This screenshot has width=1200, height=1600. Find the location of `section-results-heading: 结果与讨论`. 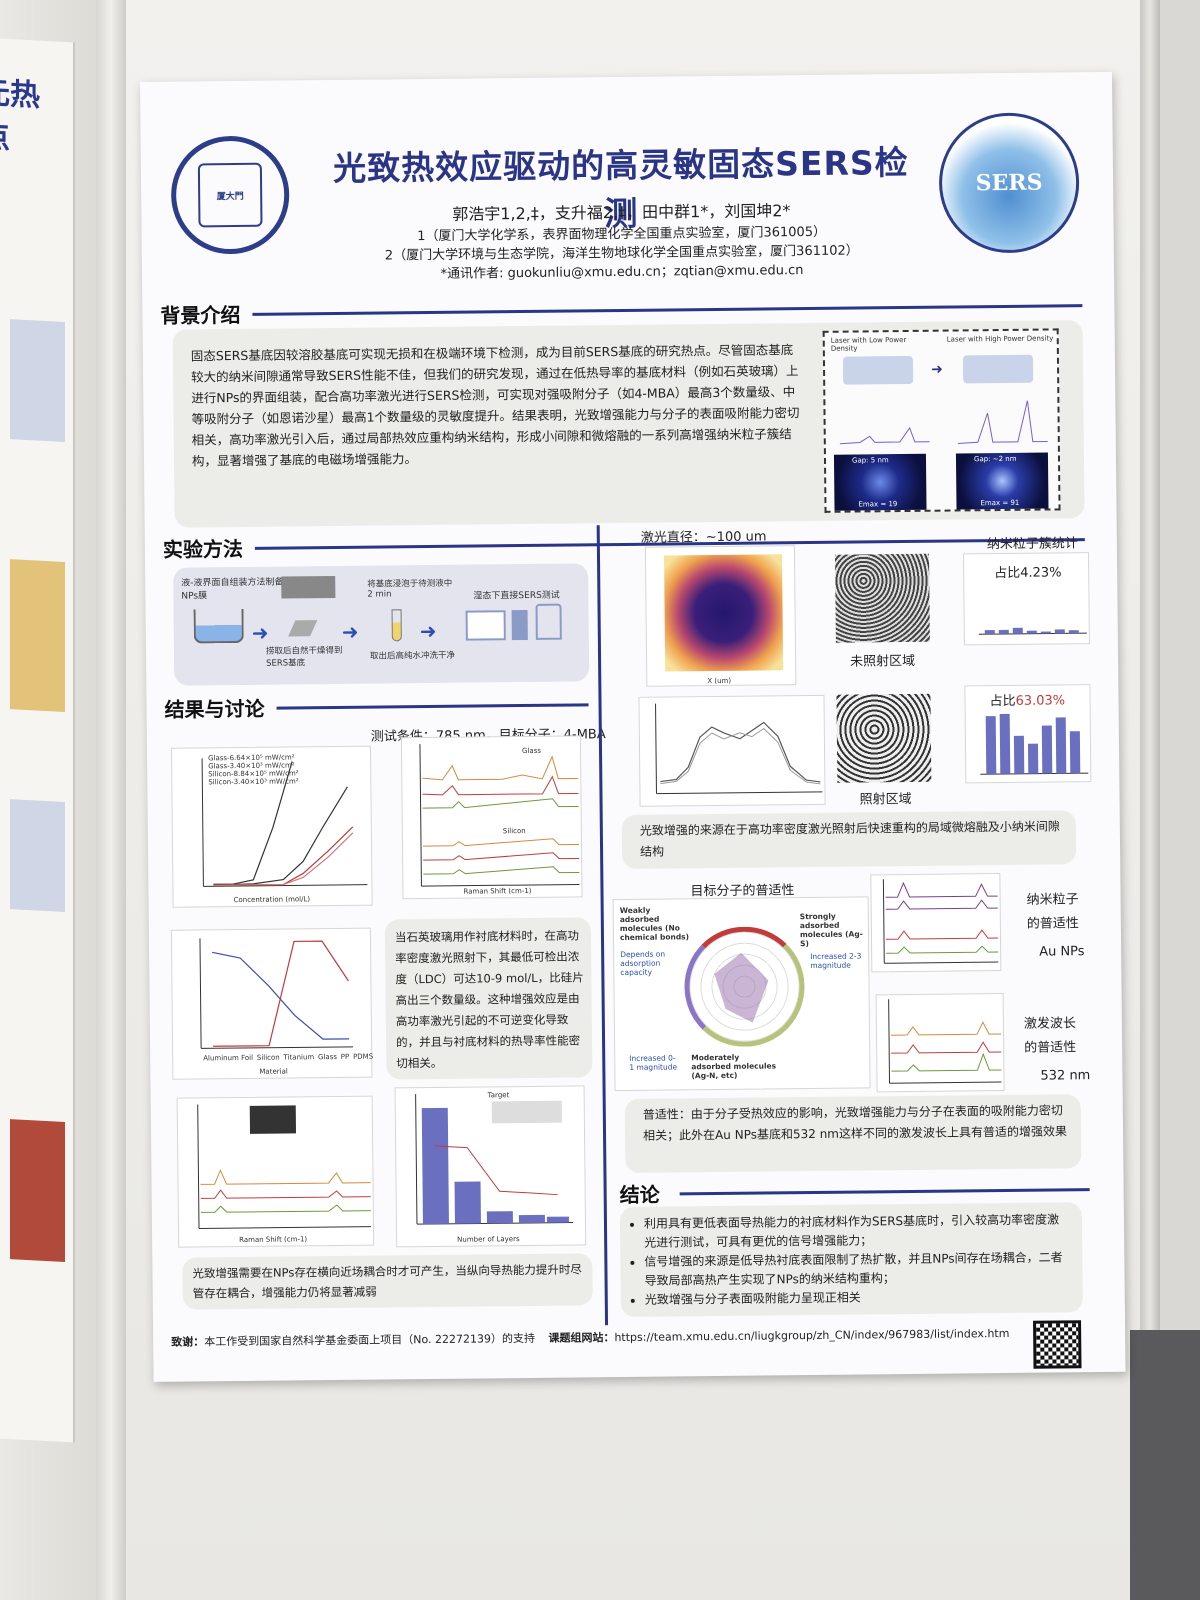

section-results-heading: 结果与讨论 is located at coordinates (214, 709).